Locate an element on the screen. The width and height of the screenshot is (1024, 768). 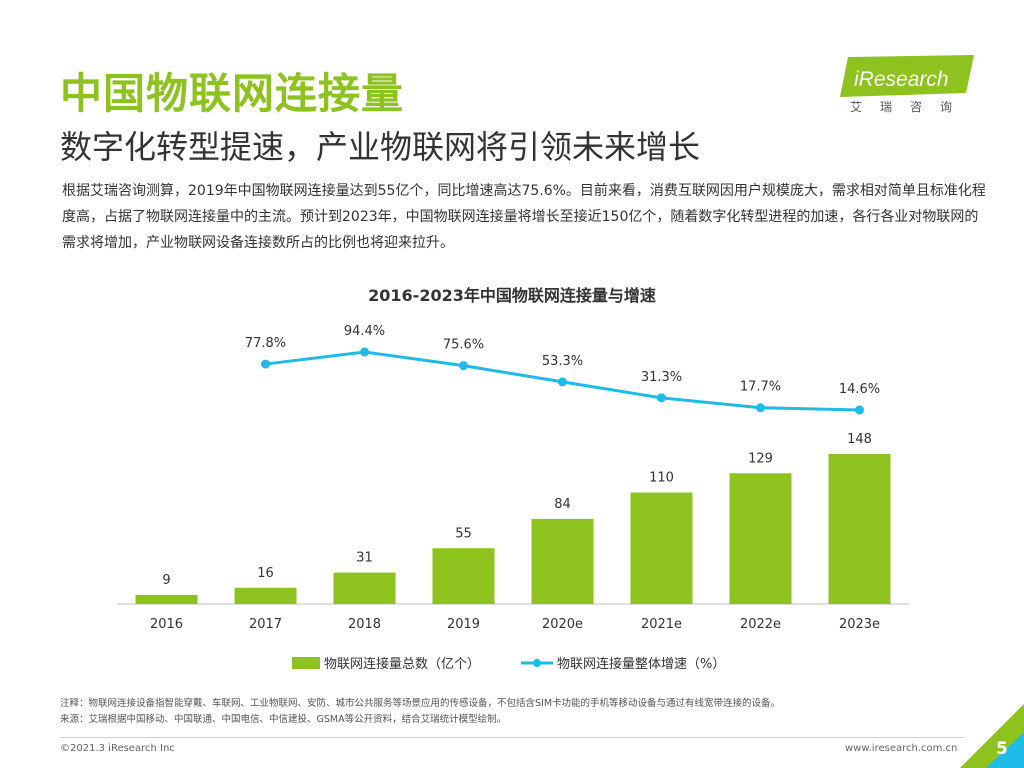
bar-2023e is located at coordinates (859, 529).